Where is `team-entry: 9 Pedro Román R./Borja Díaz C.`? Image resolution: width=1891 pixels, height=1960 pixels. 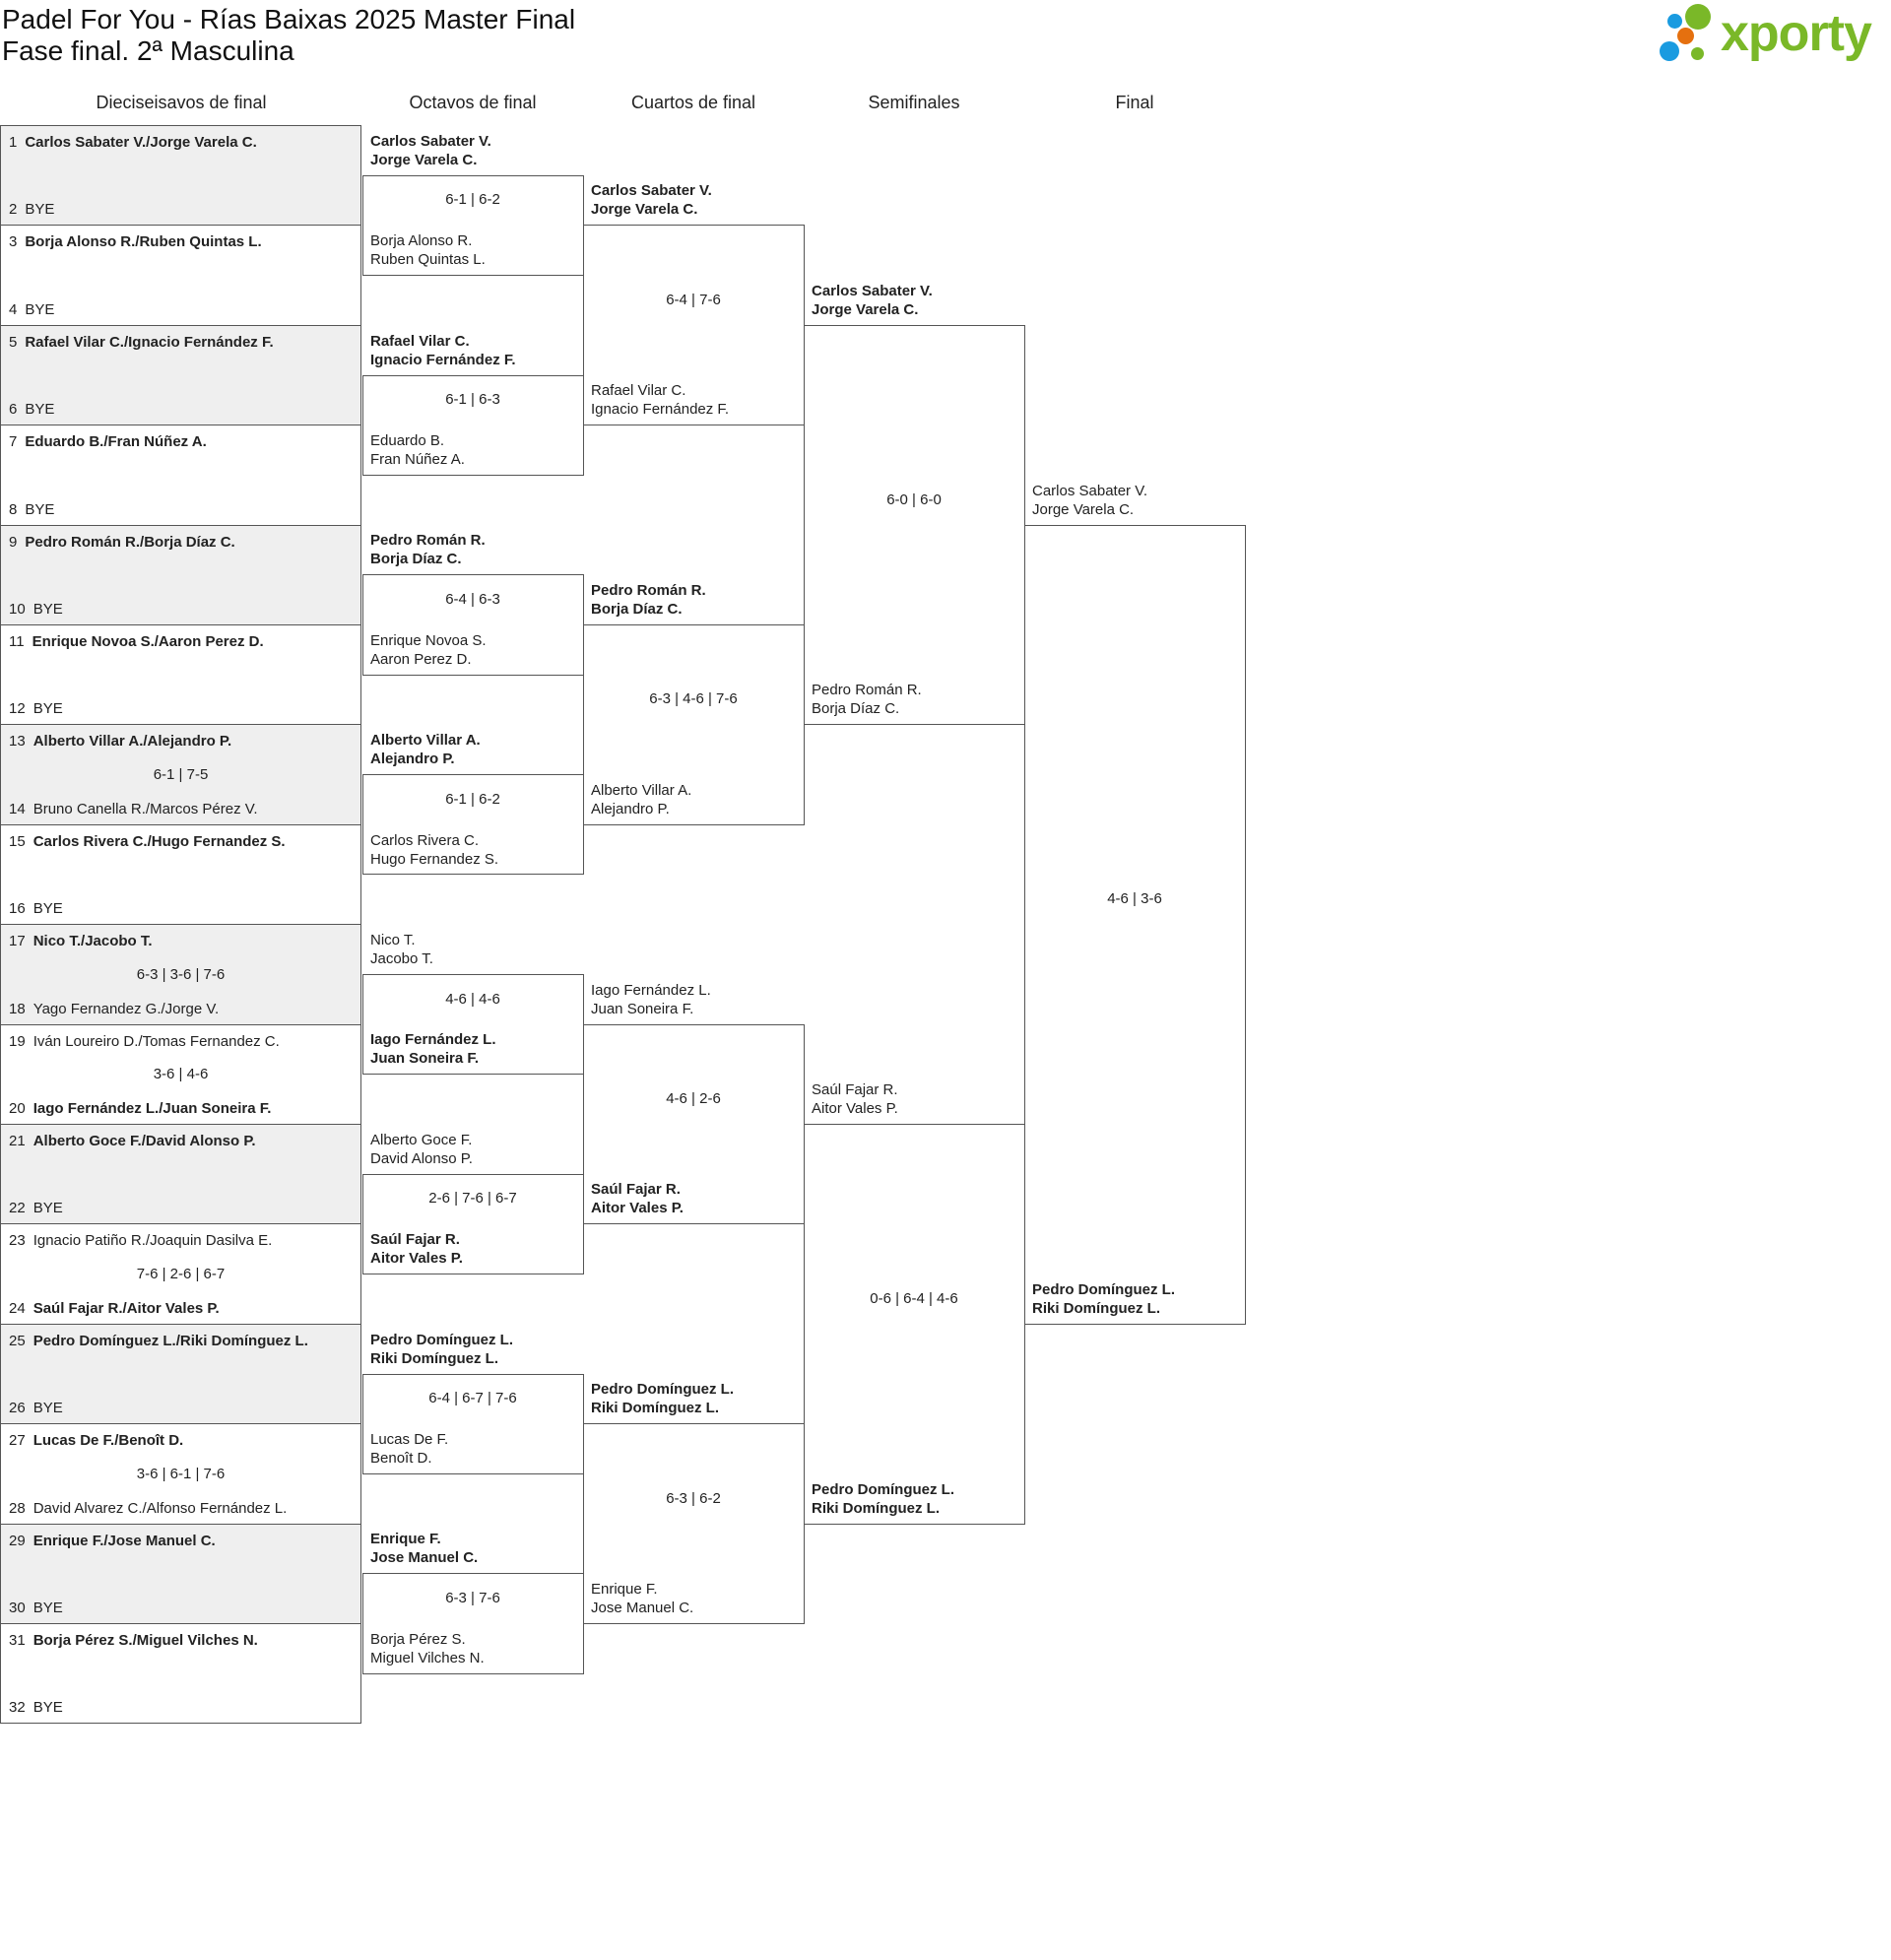 team-entry: 9 Pedro Román R./Borja Díaz C. is located at coordinates (122, 543).